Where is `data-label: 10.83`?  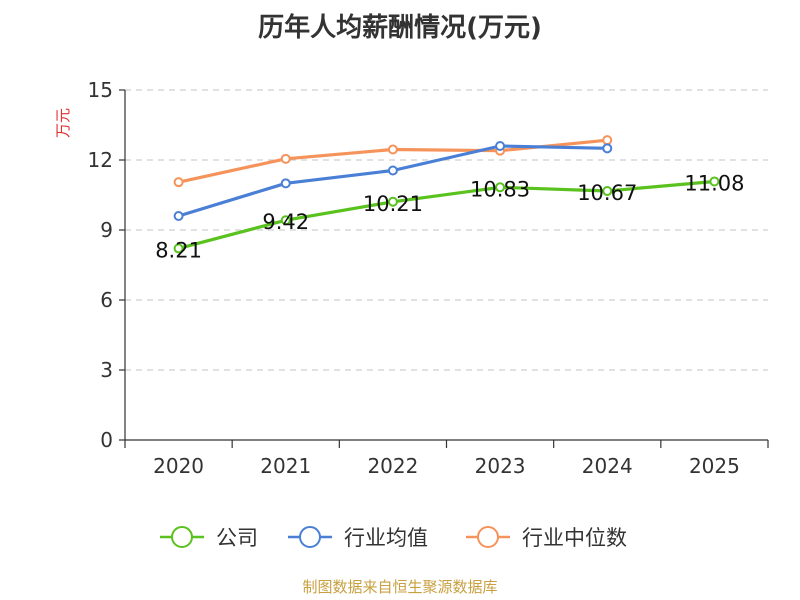
data-label: 10.83 is located at coordinates (500, 189).